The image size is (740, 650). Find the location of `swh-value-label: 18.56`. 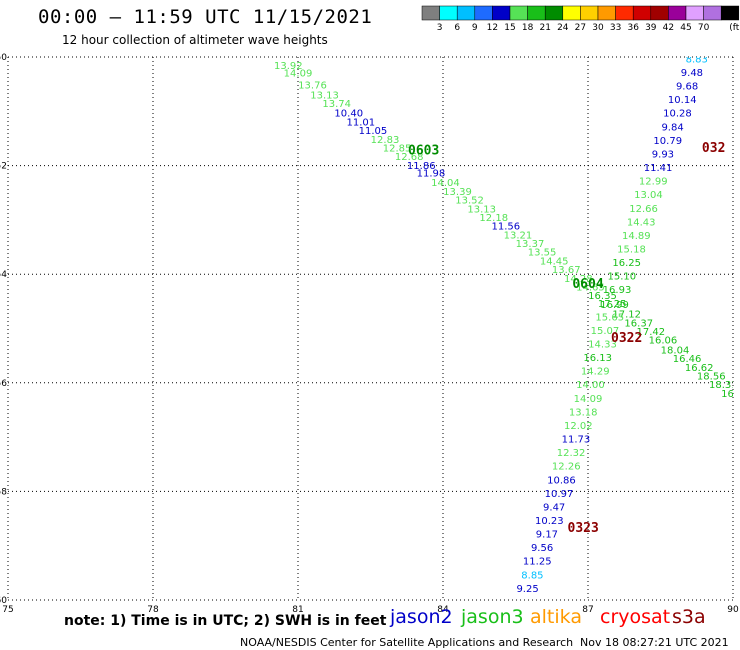

swh-value-label: 18.56 is located at coordinates (711, 377).